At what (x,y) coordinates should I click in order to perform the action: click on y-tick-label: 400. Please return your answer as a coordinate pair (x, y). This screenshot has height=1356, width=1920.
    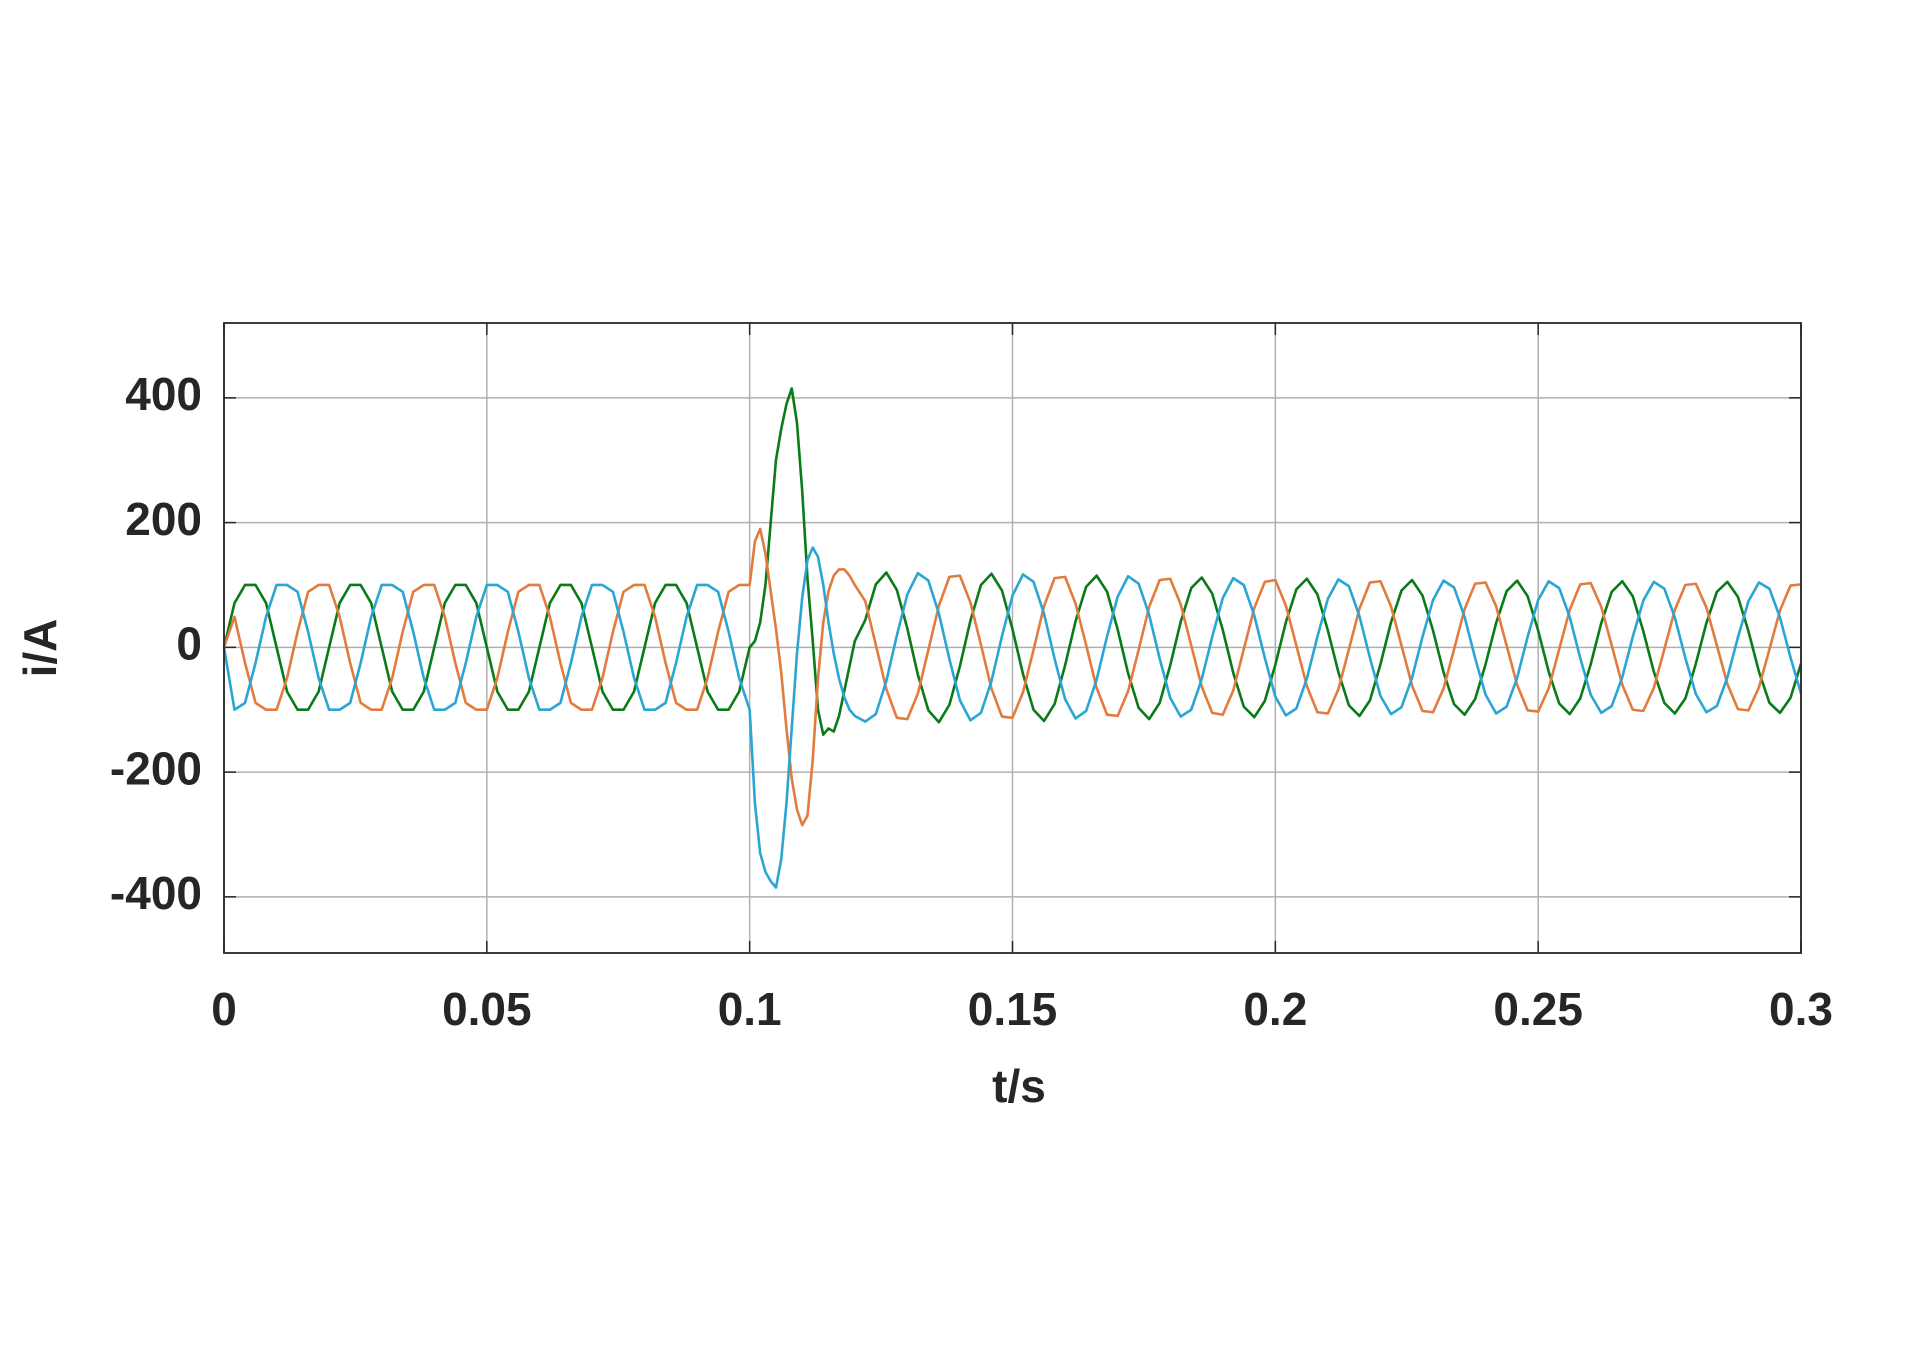
    Looking at the image, I should click on (163, 394).